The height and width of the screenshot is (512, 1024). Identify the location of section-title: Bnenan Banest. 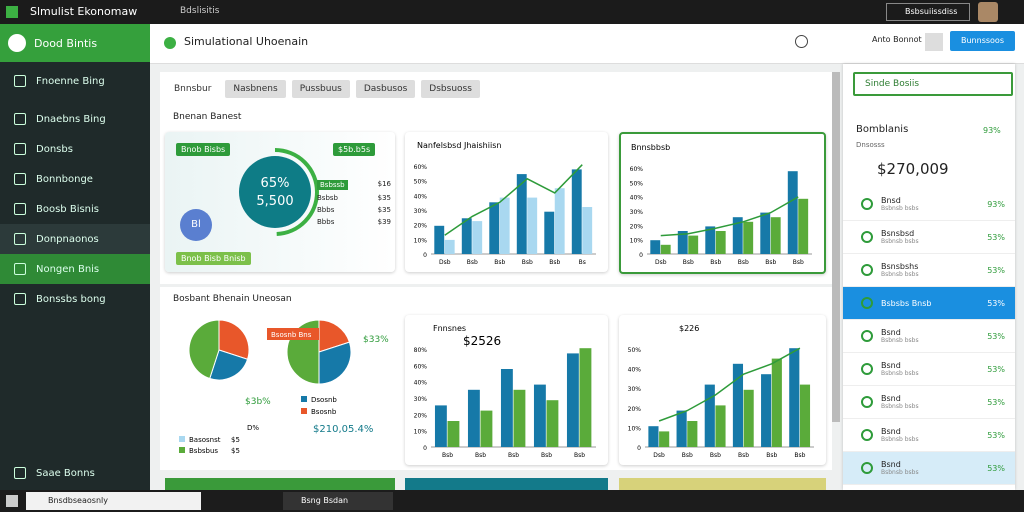
(207, 117).